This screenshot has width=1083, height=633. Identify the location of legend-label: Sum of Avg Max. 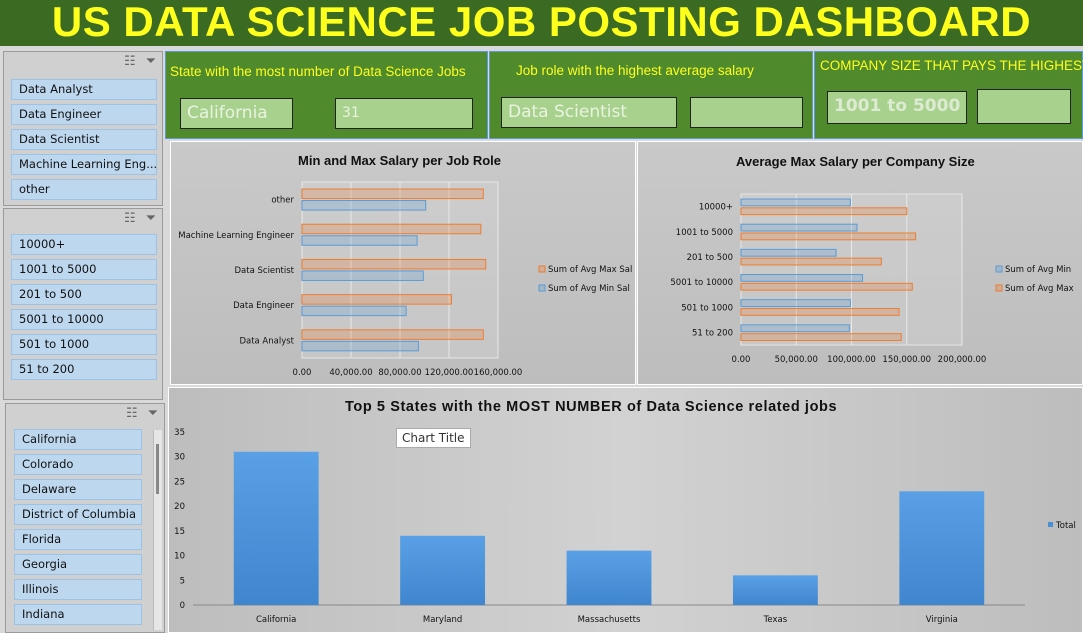
(1039, 289).